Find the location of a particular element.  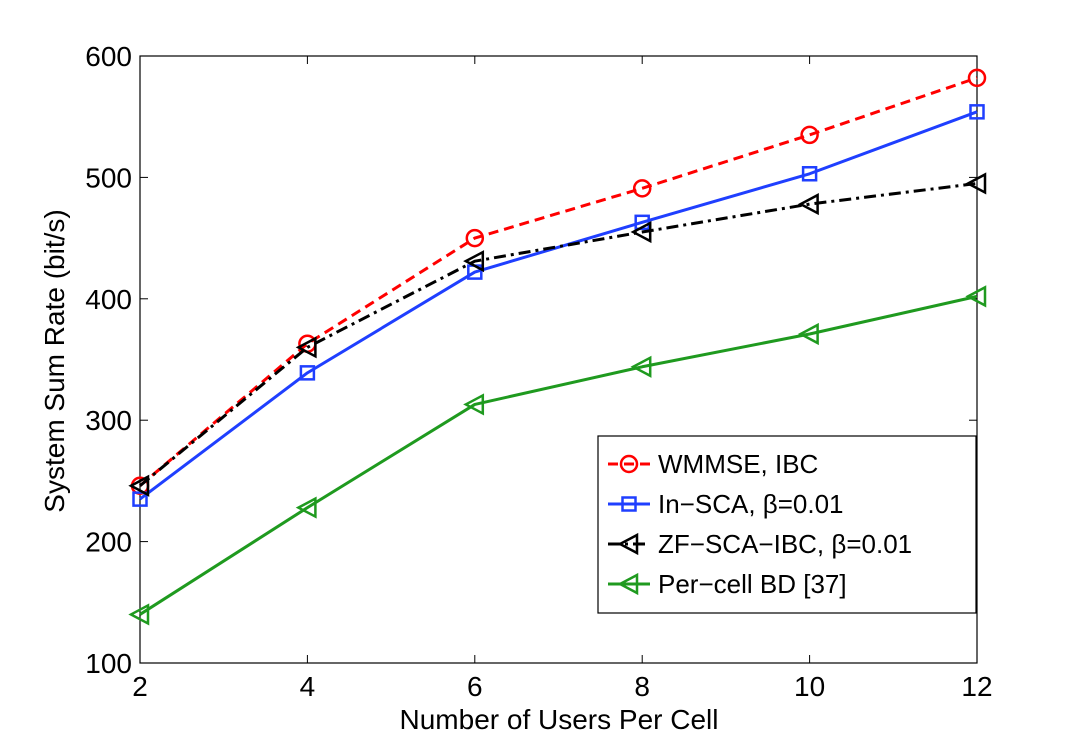

y-axis-label: System Sum Rate (bit/s) is located at coordinates (54, 360).